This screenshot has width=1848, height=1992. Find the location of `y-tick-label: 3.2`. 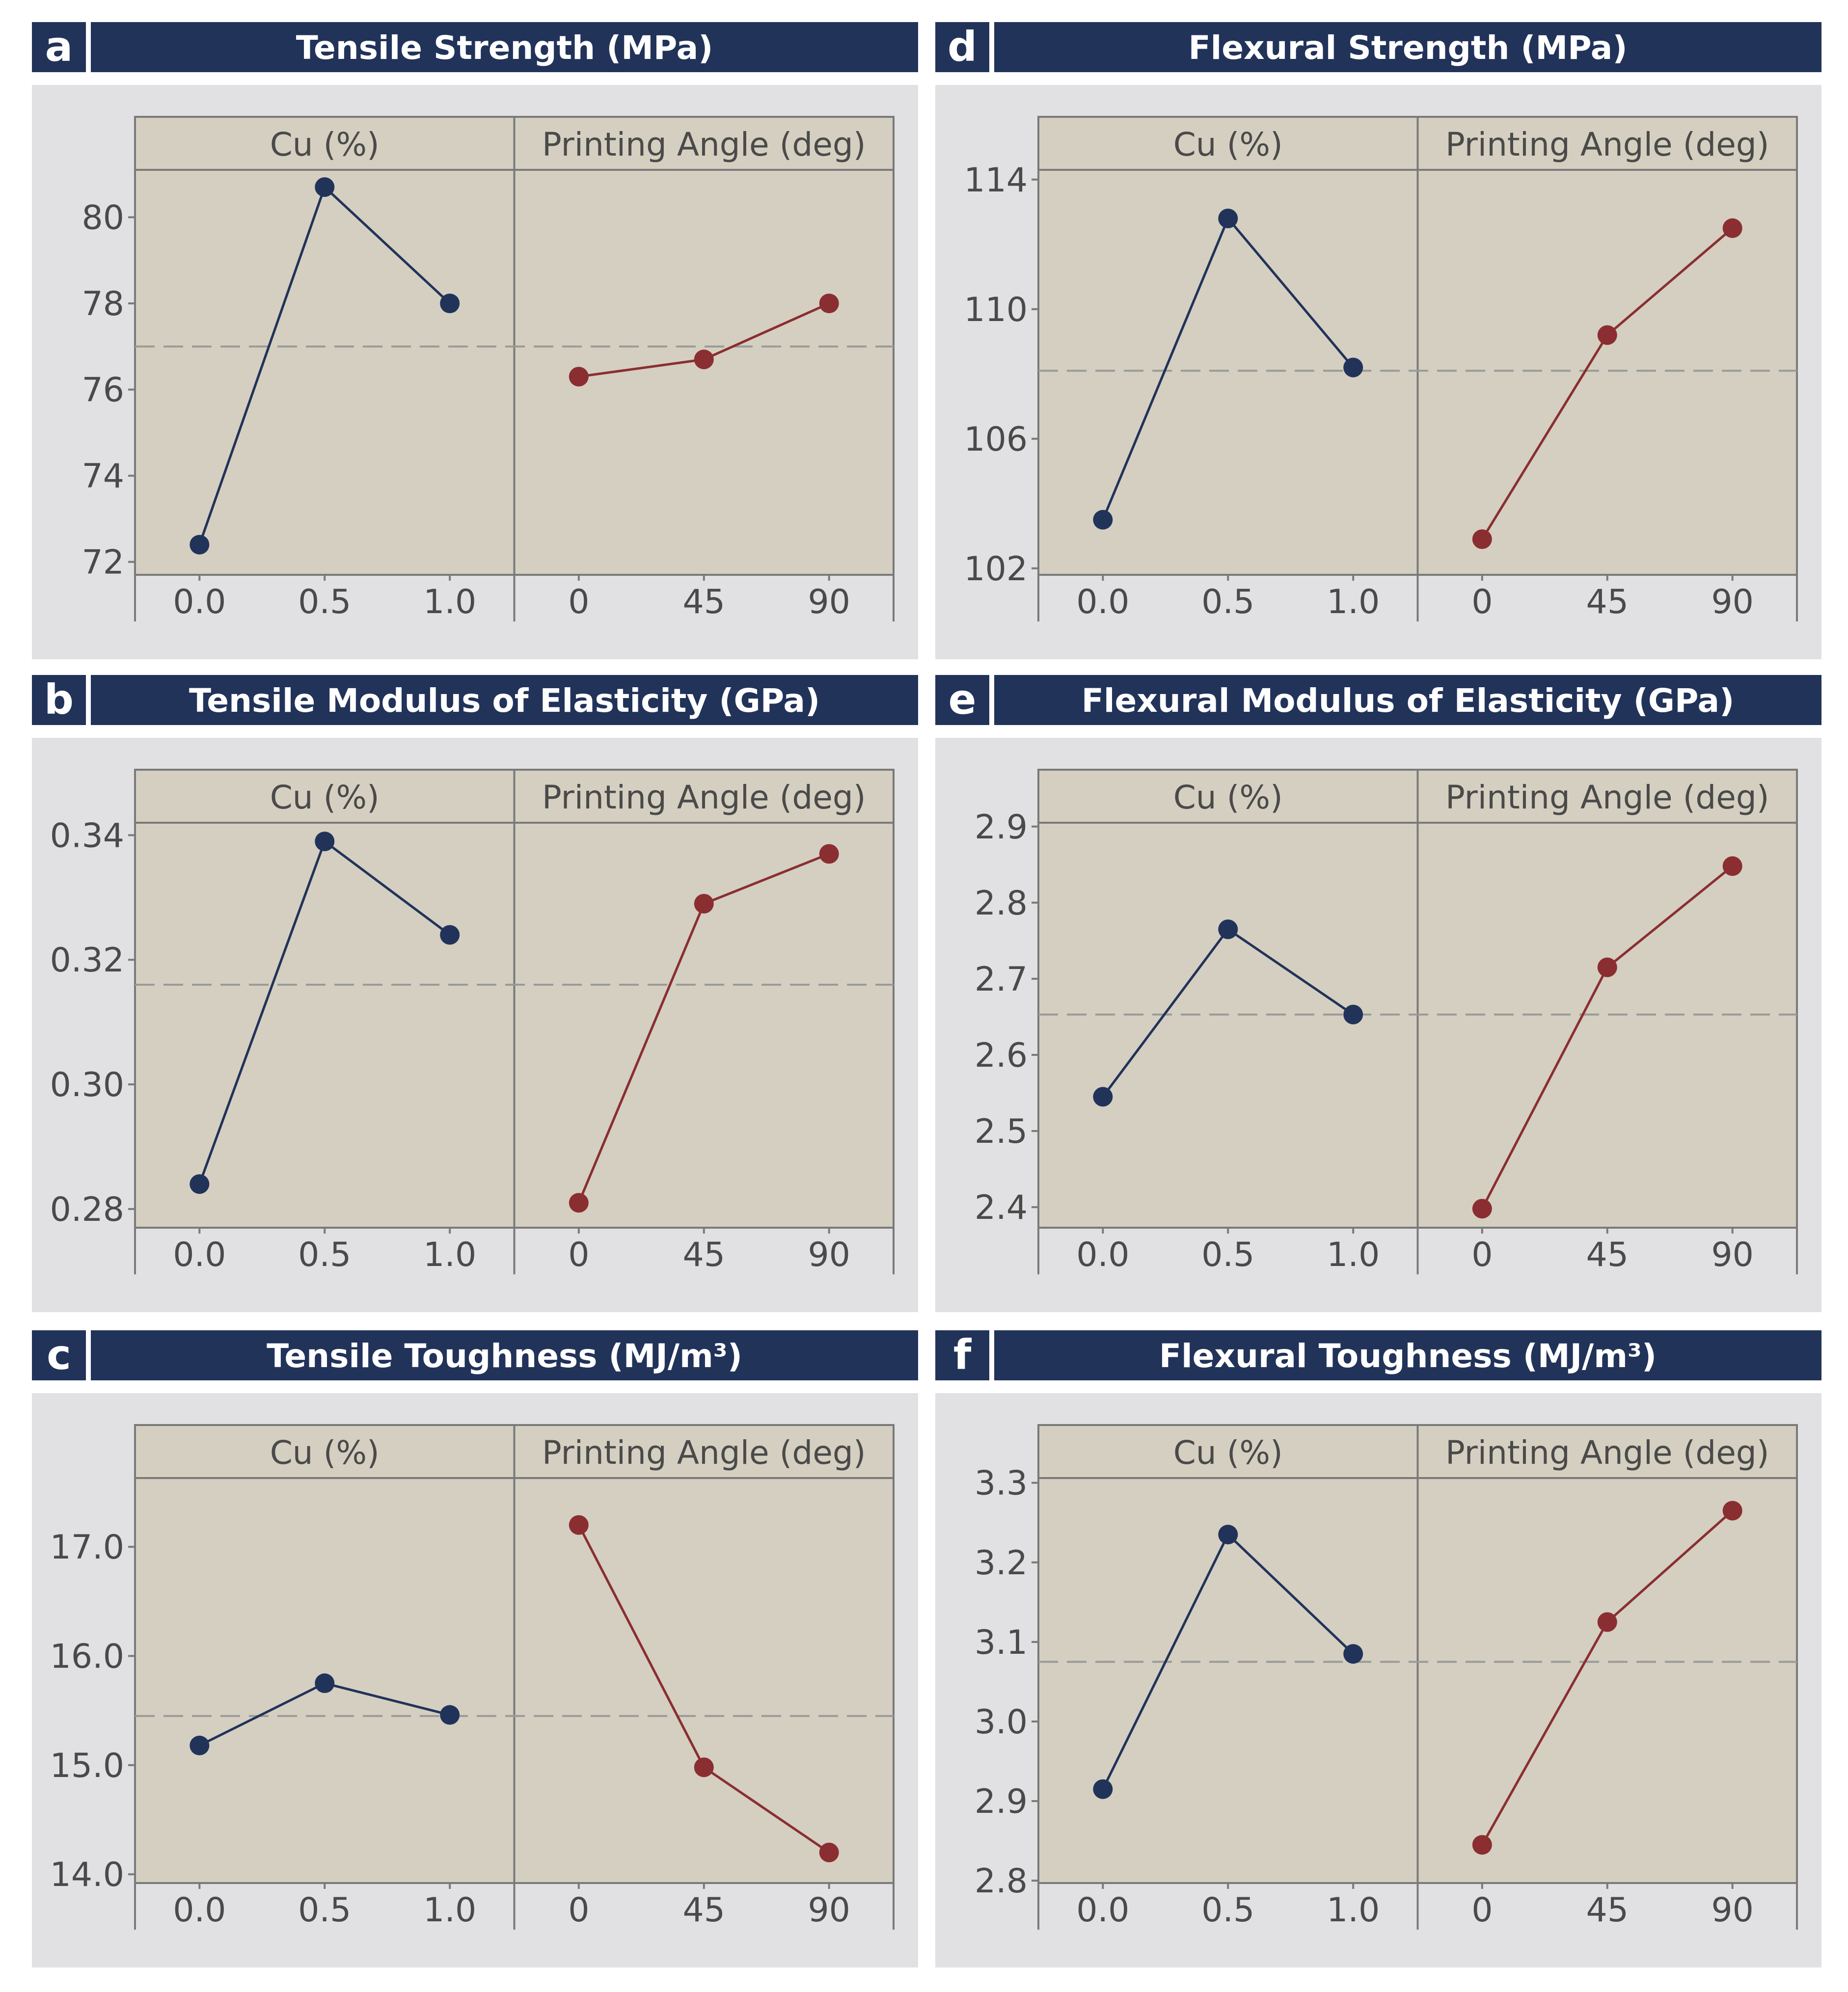

y-tick-label: 3.2 is located at coordinates (1002, 1563).